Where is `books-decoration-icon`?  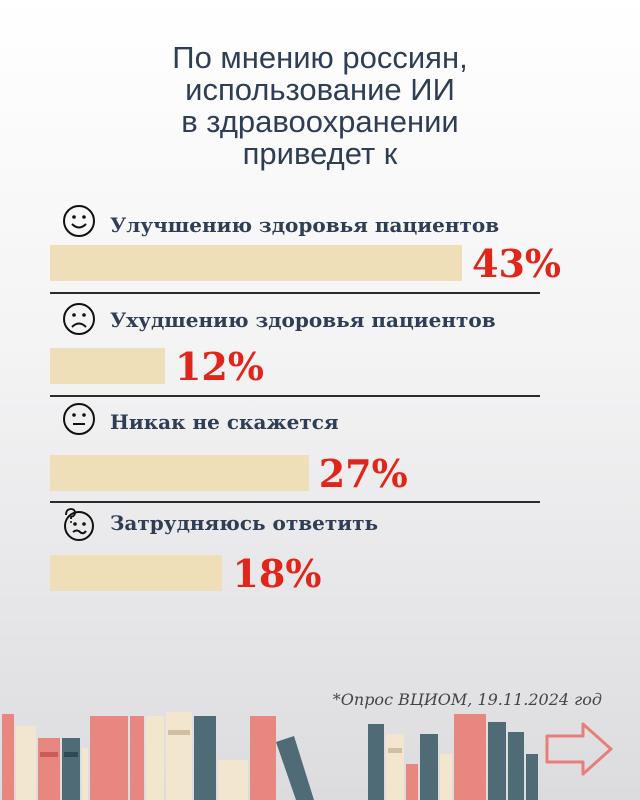 books-decoration-icon is located at coordinates (270, 756).